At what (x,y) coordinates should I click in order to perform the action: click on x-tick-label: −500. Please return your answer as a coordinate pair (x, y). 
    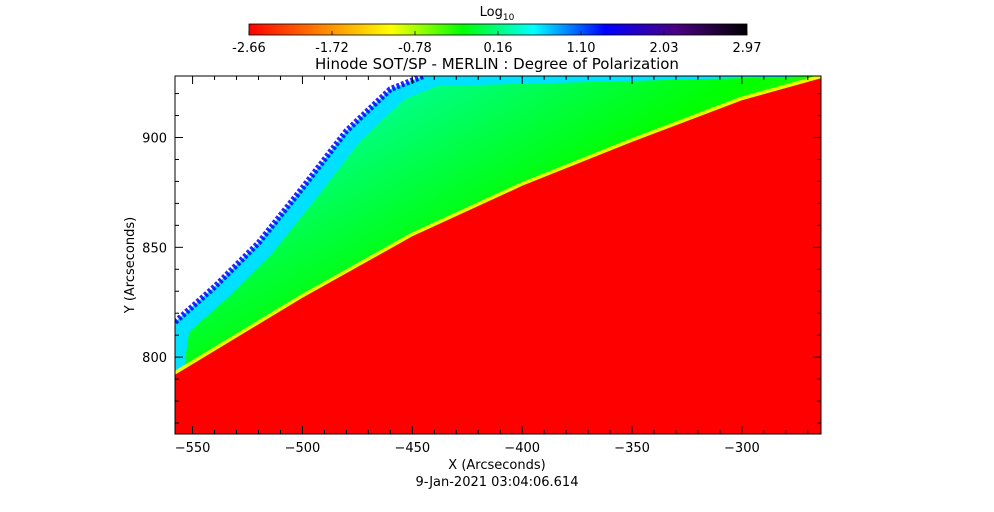
    Looking at the image, I should click on (303, 448).